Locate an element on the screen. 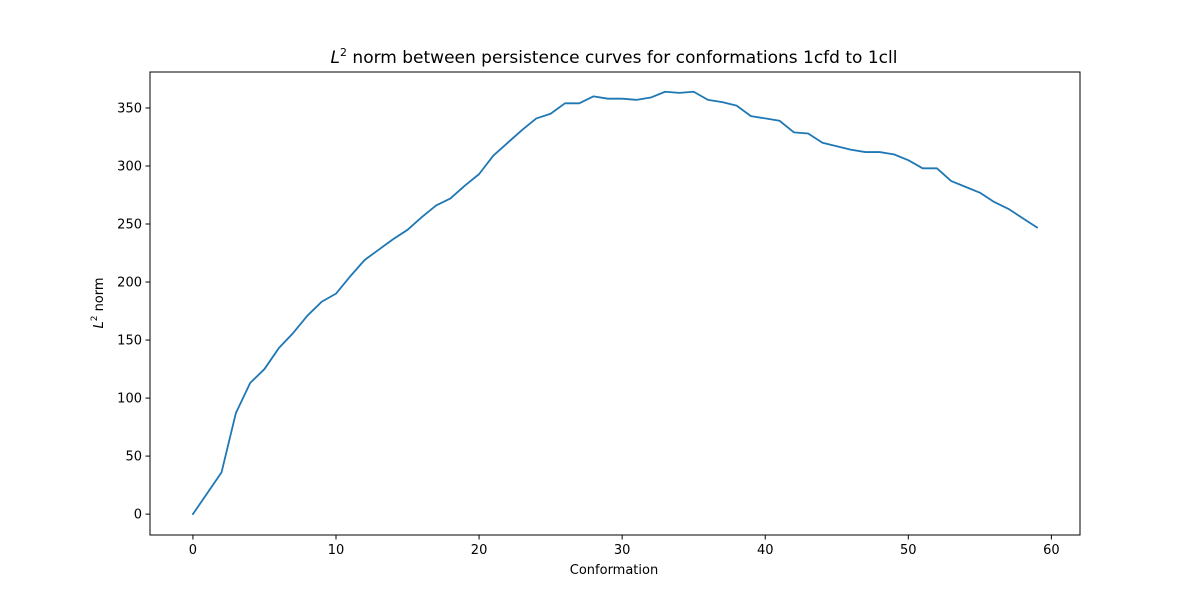 Image resolution: width=1200 pixels, height=600 pixels. x-tick-label: 0 is located at coordinates (193, 550).